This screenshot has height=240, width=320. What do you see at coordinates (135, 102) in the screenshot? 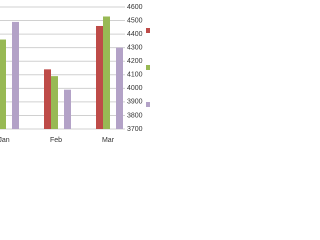
I see `y-tick-label: 3900` at bounding box center [135, 102].